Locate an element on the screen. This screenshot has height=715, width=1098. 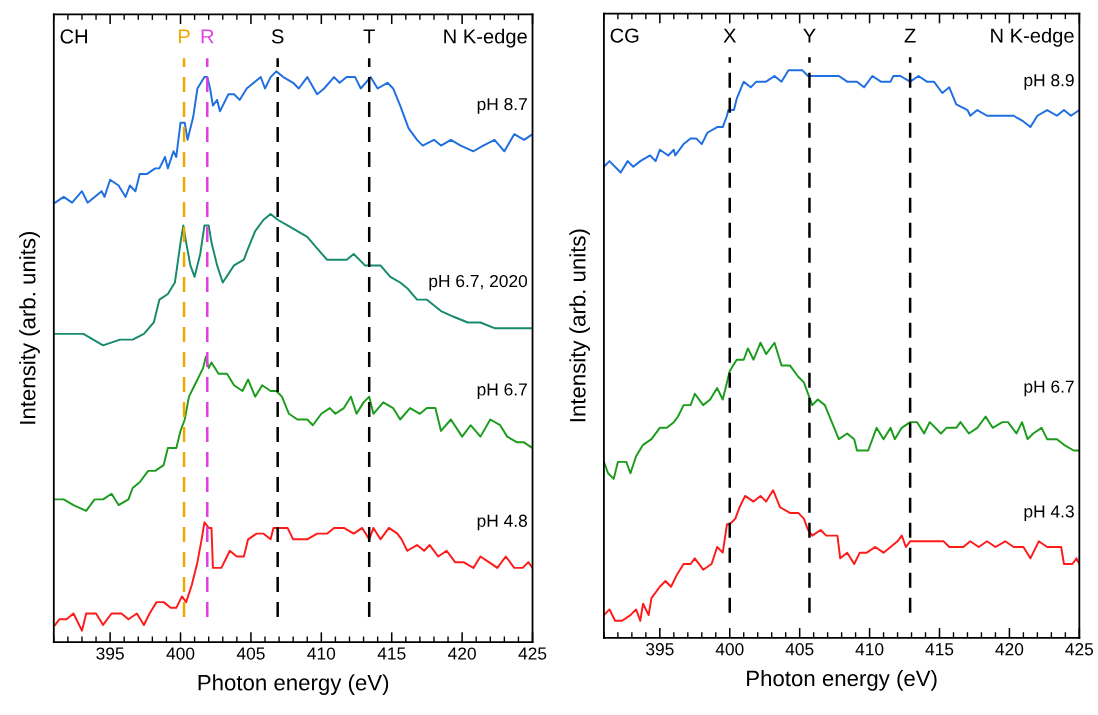
text: CH is located at coordinates (73, 36).